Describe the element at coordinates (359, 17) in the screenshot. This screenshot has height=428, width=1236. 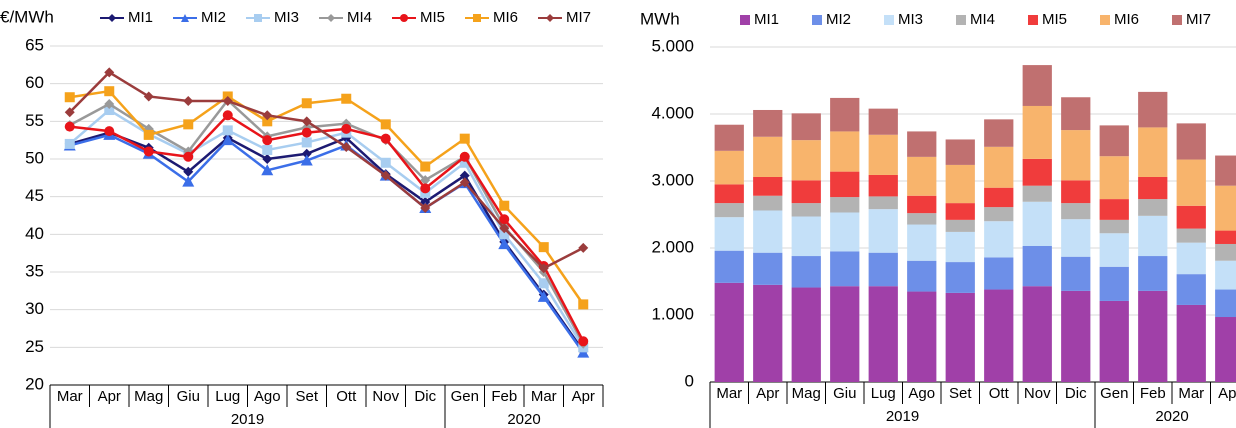
I see `legend-label: MI4` at that location.